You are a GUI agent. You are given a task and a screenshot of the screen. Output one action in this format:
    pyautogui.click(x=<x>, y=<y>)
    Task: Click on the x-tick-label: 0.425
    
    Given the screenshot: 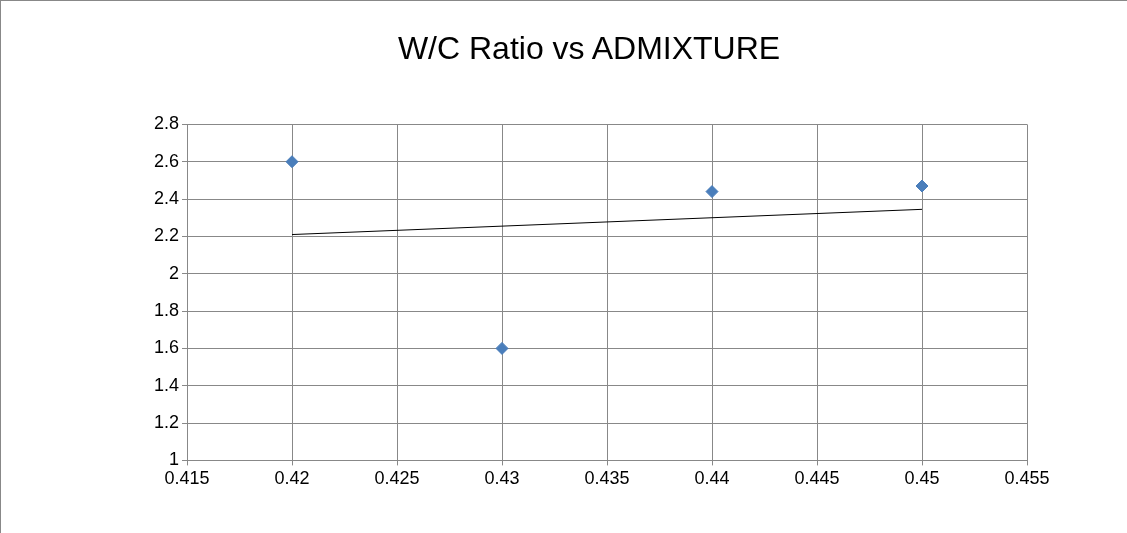 What is the action you would take?
    pyautogui.click(x=397, y=478)
    